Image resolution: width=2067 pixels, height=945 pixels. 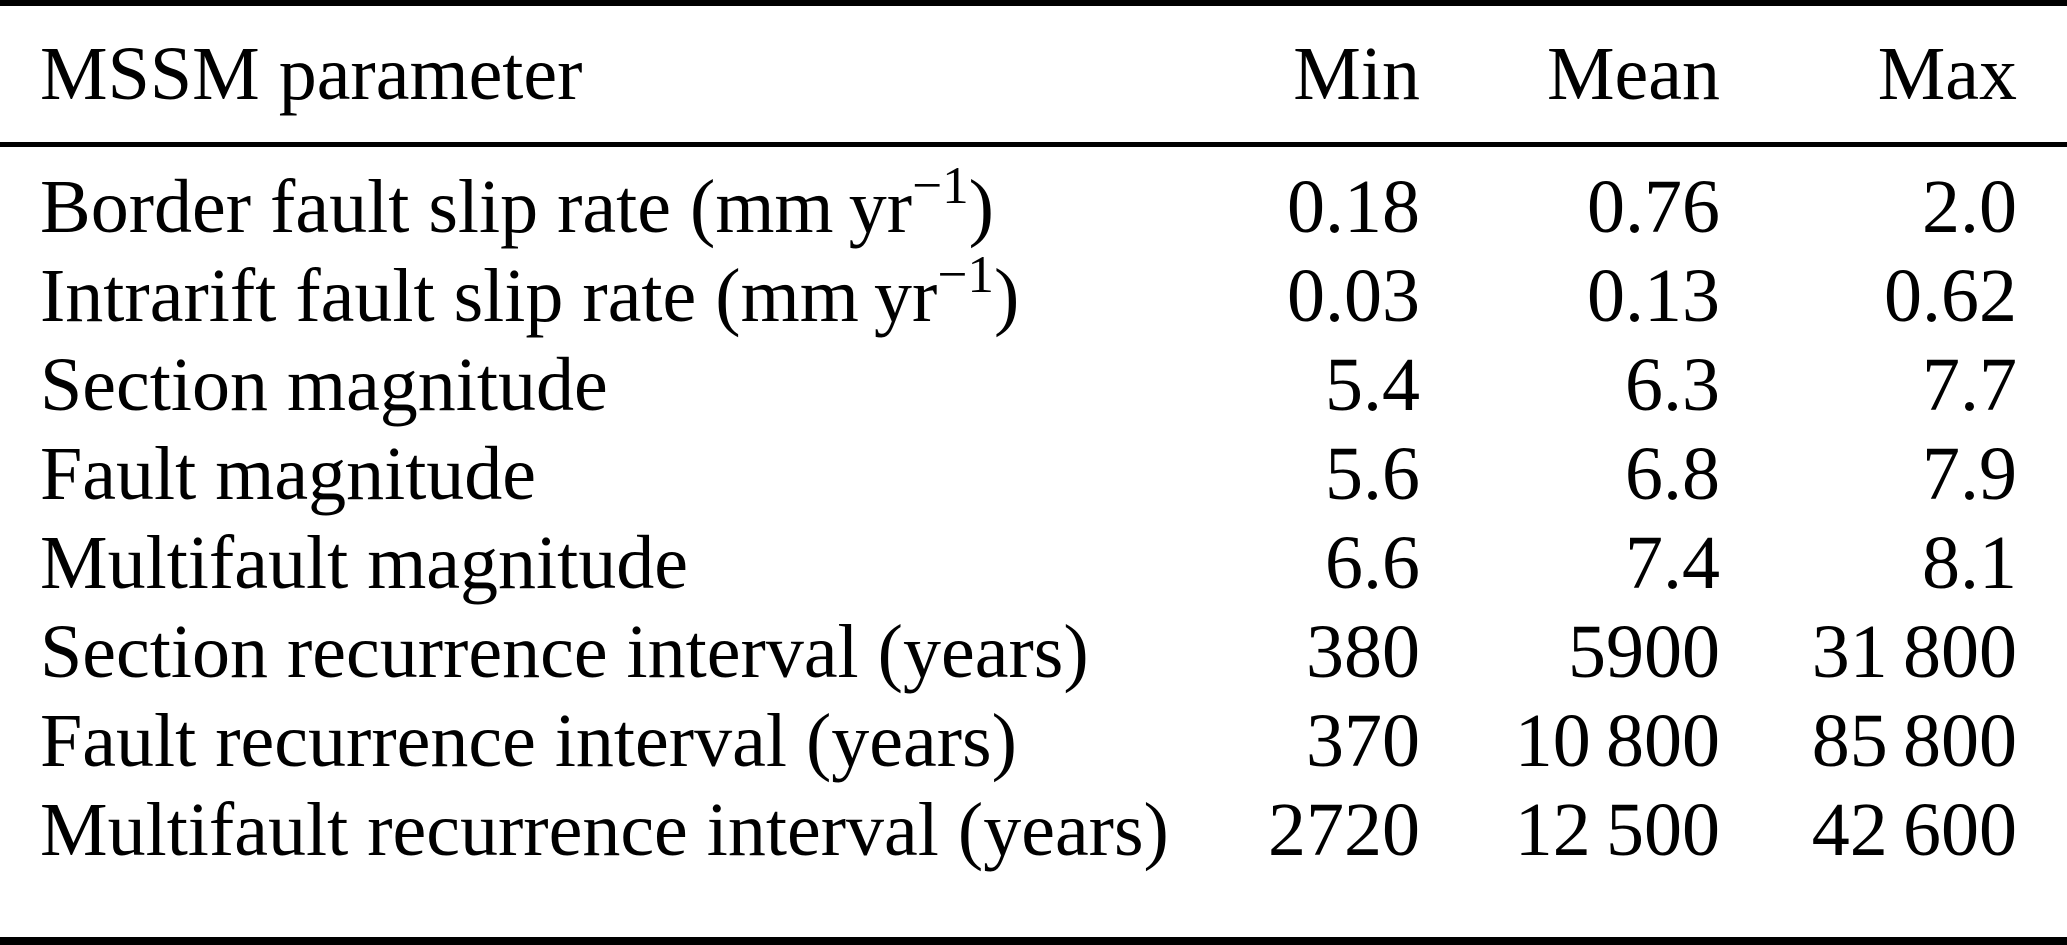 What do you see at coordinates (324, 385) in the screenshot?
I see `row-label-text: Section magnitude` at bounding box center [324, 385].